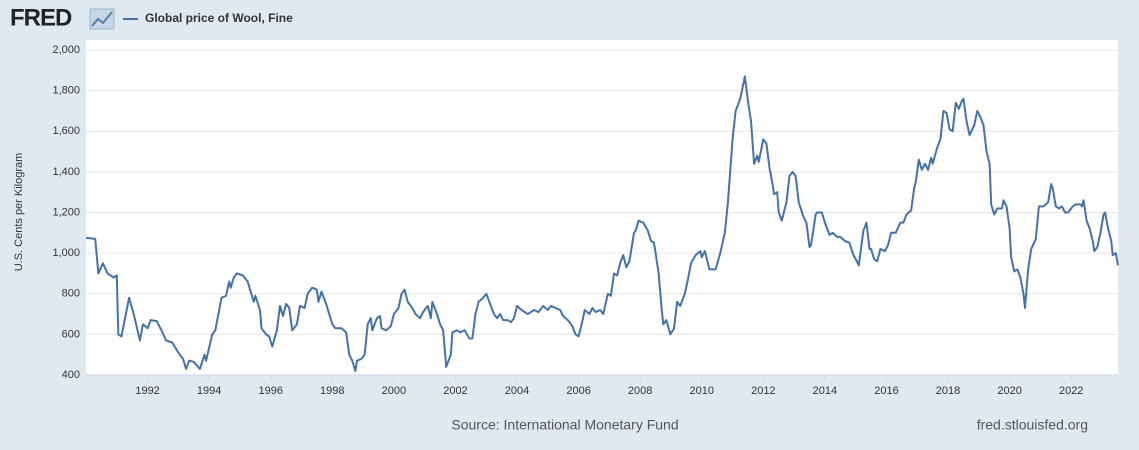 The width and height of the screenshot is (1139, 450). I want to click on site-credit: fred.stlouisfed.org, so click(1032, 425).